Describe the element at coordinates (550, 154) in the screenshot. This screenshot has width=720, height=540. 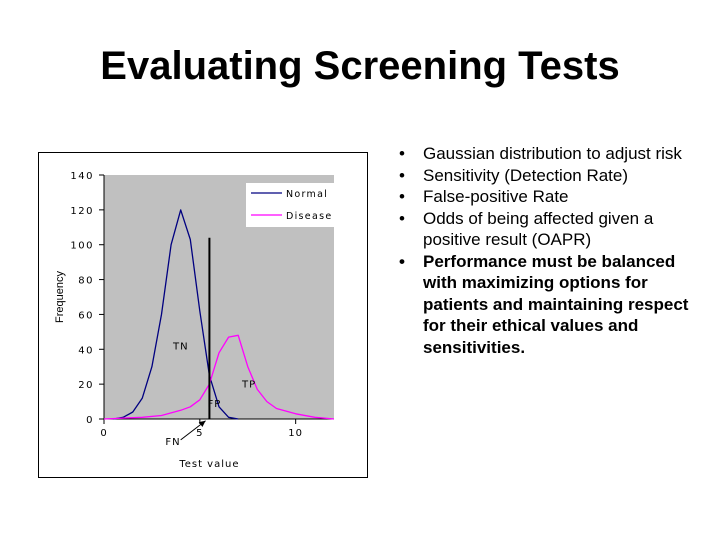
I see `bullet-item: Gaussian distribution to adjust risk` at that location.